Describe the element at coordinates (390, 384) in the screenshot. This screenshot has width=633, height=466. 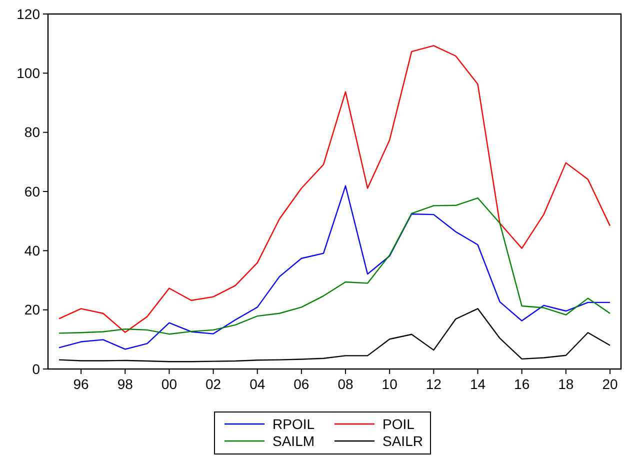
I see `x-tick-label: 10` at that location.